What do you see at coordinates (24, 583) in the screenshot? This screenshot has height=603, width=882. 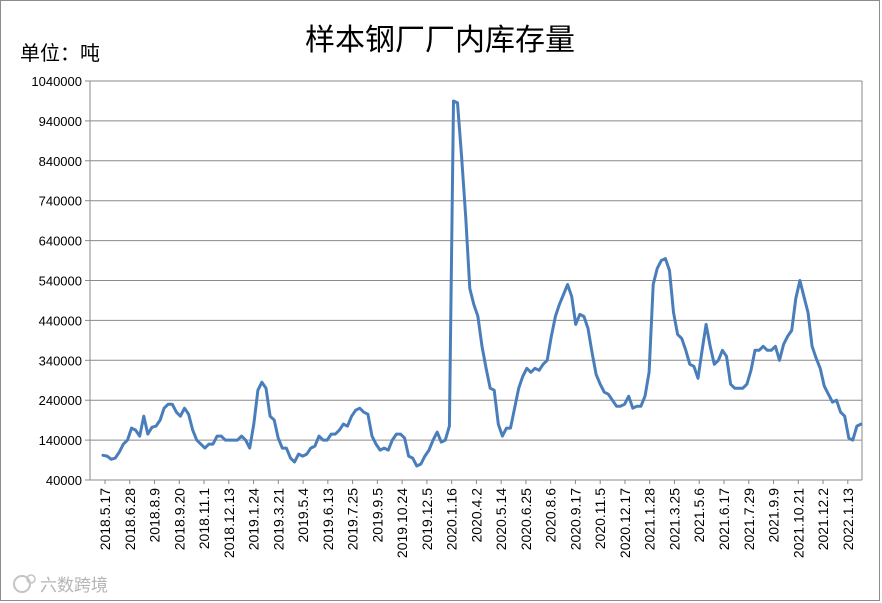 I see `watermark-logo-icon` at bounding box center [24, 583].